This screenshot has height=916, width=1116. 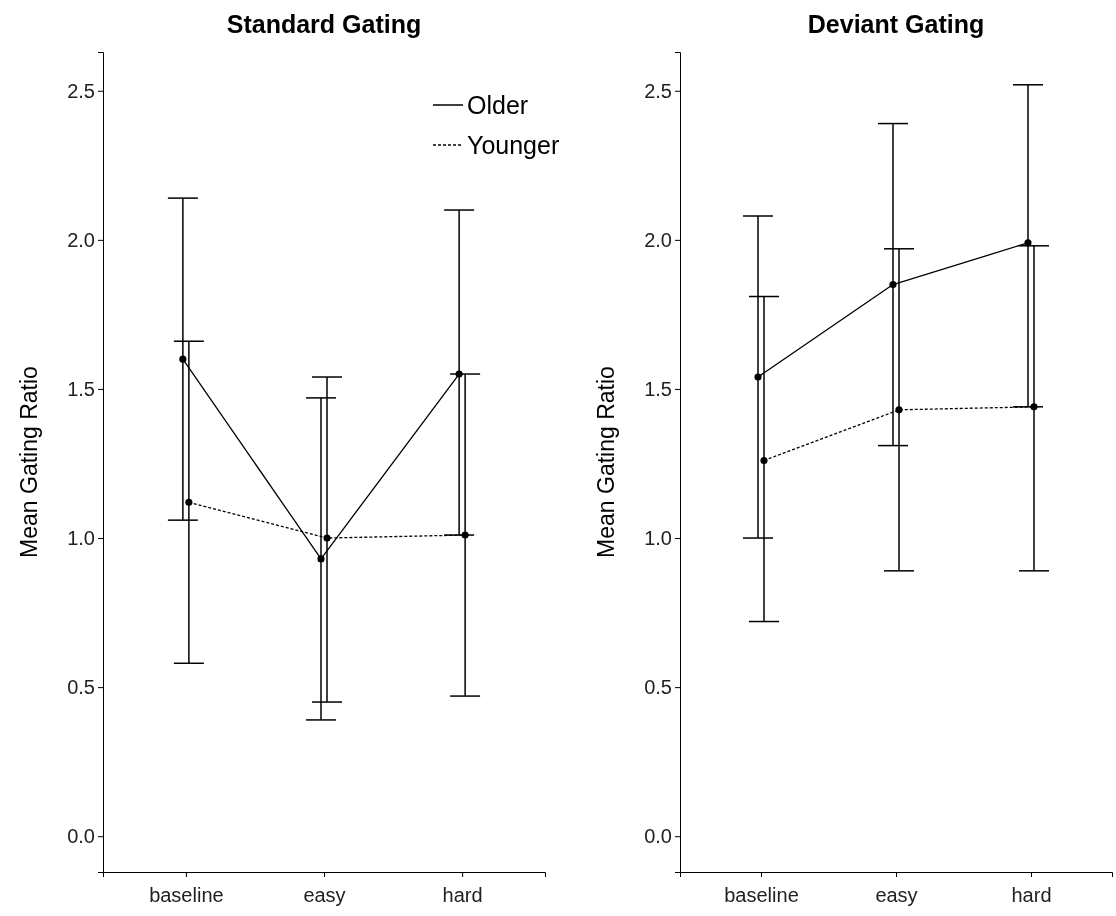 I want to click on legend-label: Younger, so click(x=513, y=145).